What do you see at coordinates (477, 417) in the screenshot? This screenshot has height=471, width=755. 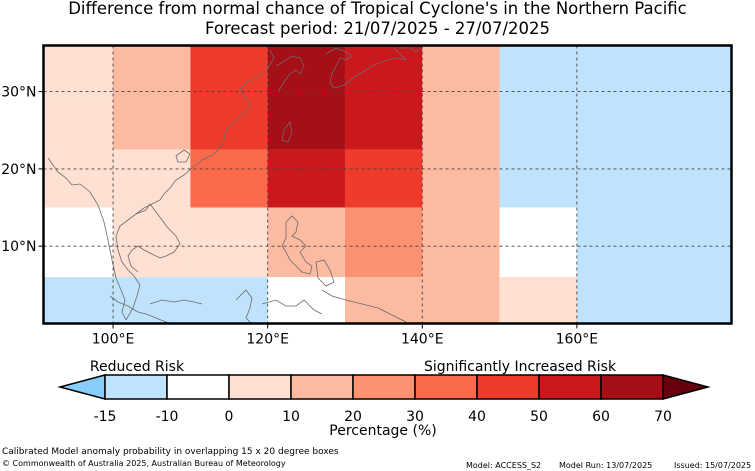 I see `colorbar-tick-label: 40` at bounding box center [477, 417].